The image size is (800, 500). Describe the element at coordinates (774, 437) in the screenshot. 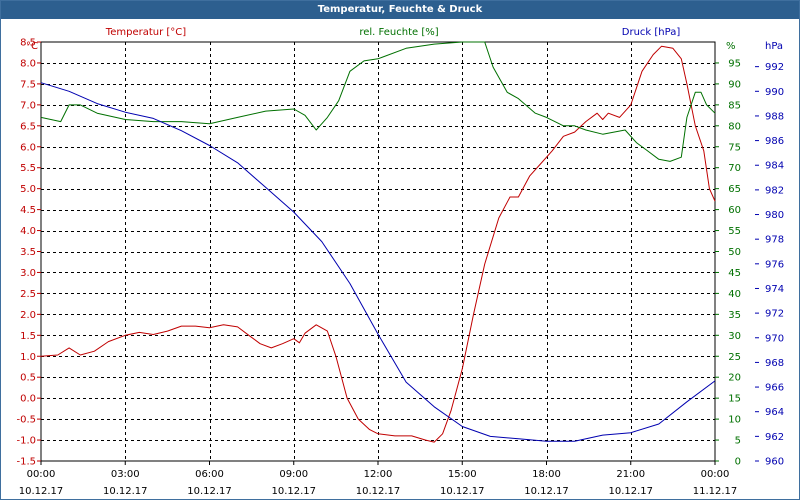

I see `pressure-tick-label: 962` at that location.